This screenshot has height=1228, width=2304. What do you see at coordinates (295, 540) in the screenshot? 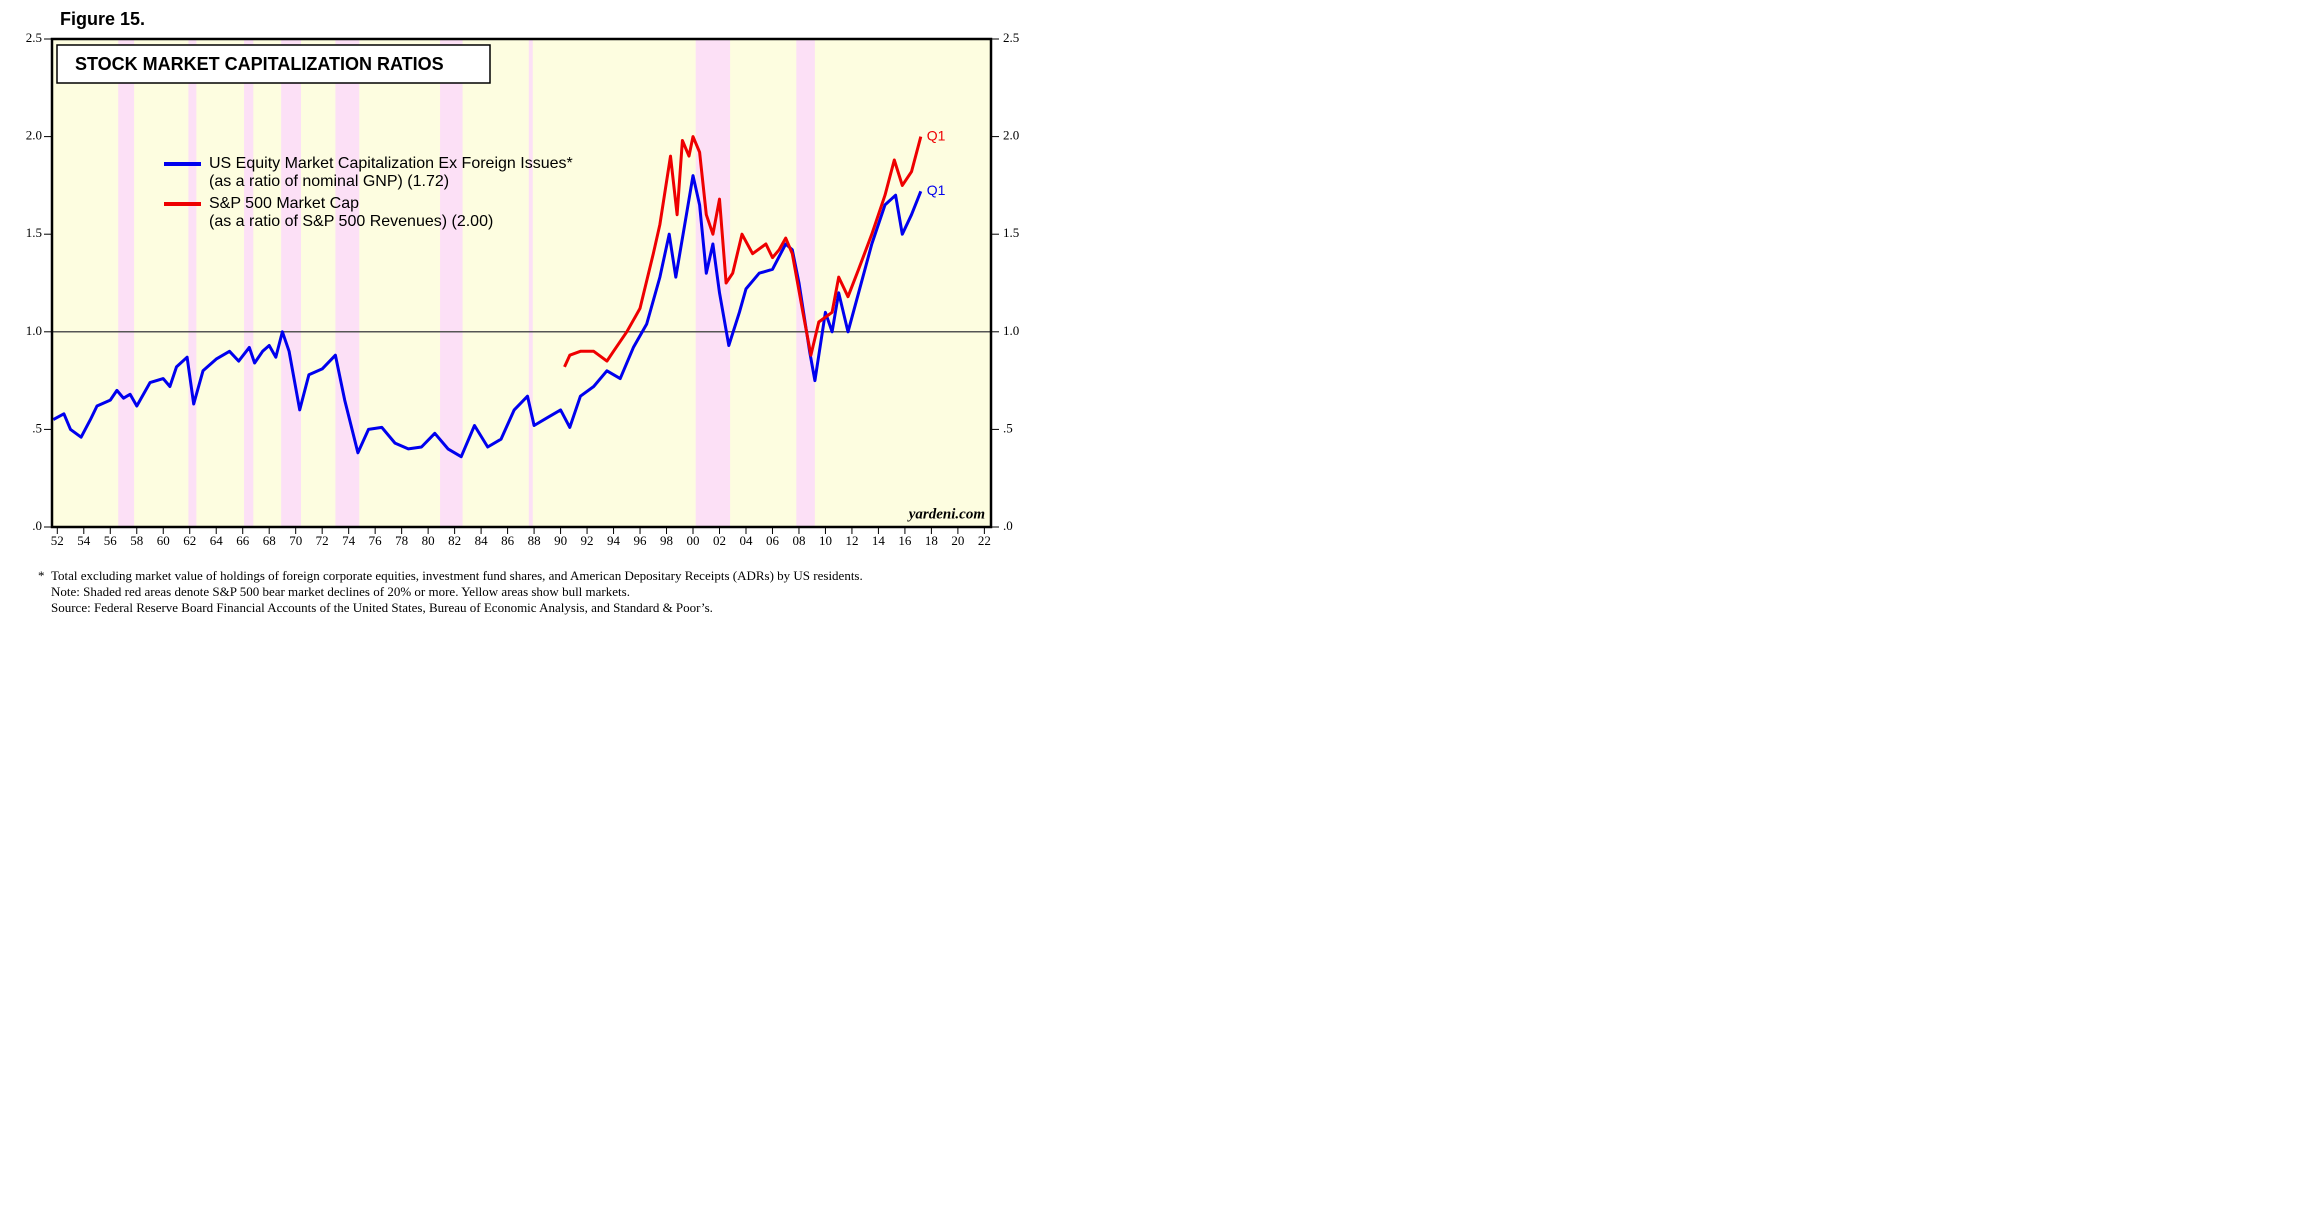
I see `x-tick-label: 70` at bounding box center [295, 540].